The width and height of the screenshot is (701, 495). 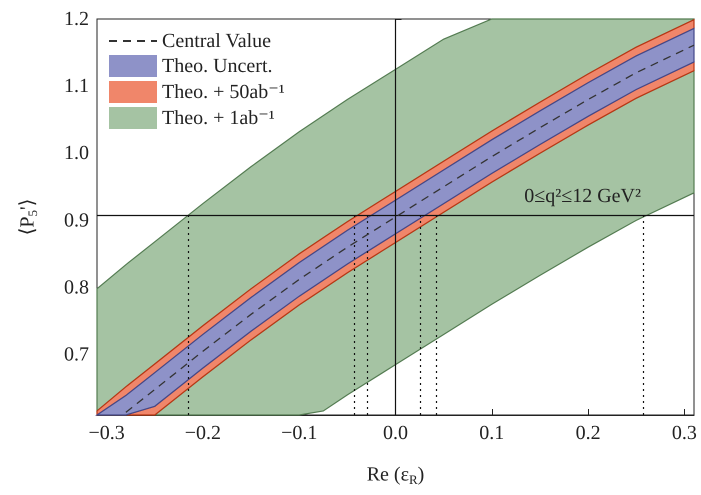 I want to click on y-tick-label: 1.1, so click(x=76, y=86).